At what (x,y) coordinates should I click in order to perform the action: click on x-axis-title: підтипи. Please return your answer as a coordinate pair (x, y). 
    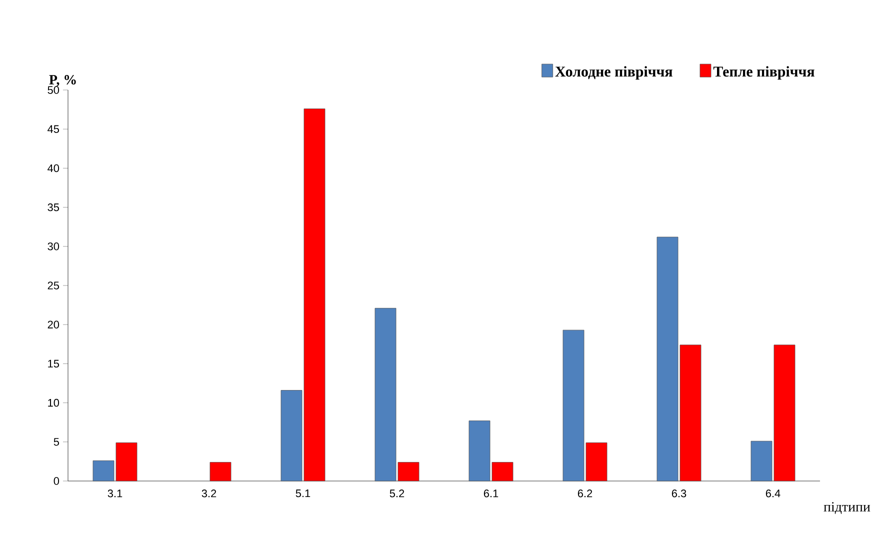
    Looking at the image, I should click on (847, 508).